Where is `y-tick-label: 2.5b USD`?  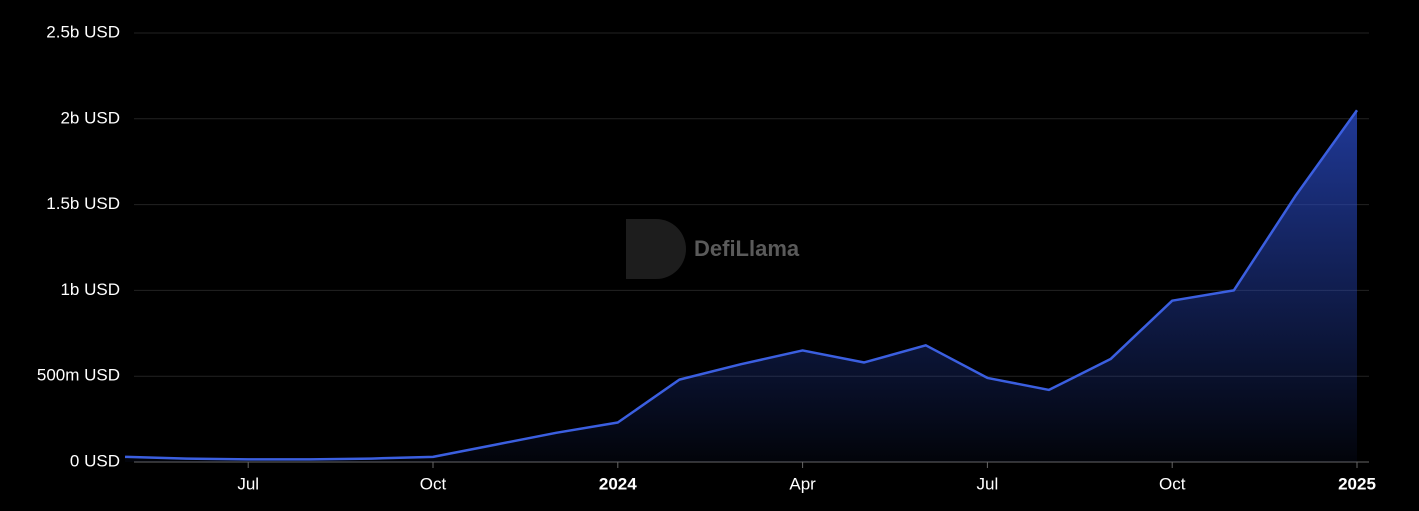 y-tick-label: 2.5b USD is located at coordinates (83, 31).